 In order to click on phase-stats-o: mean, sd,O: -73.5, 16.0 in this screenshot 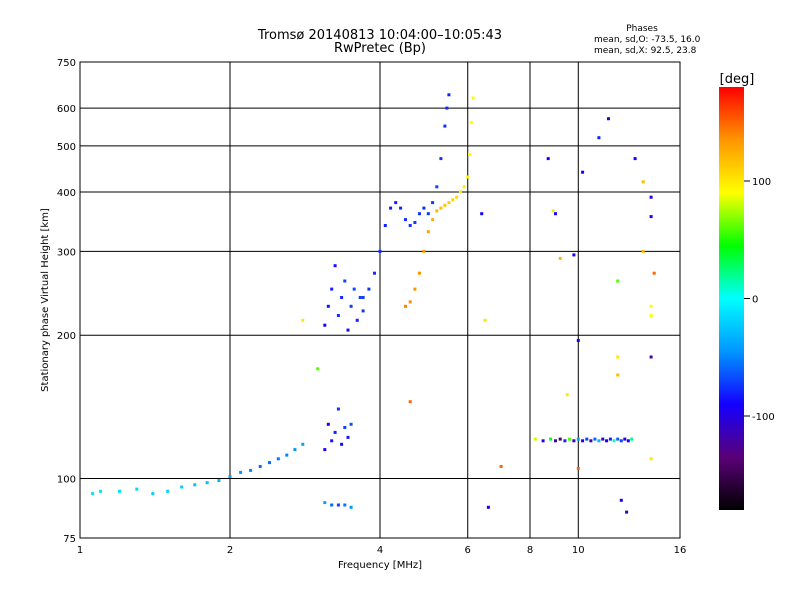, I will do `click(647, 40)`.